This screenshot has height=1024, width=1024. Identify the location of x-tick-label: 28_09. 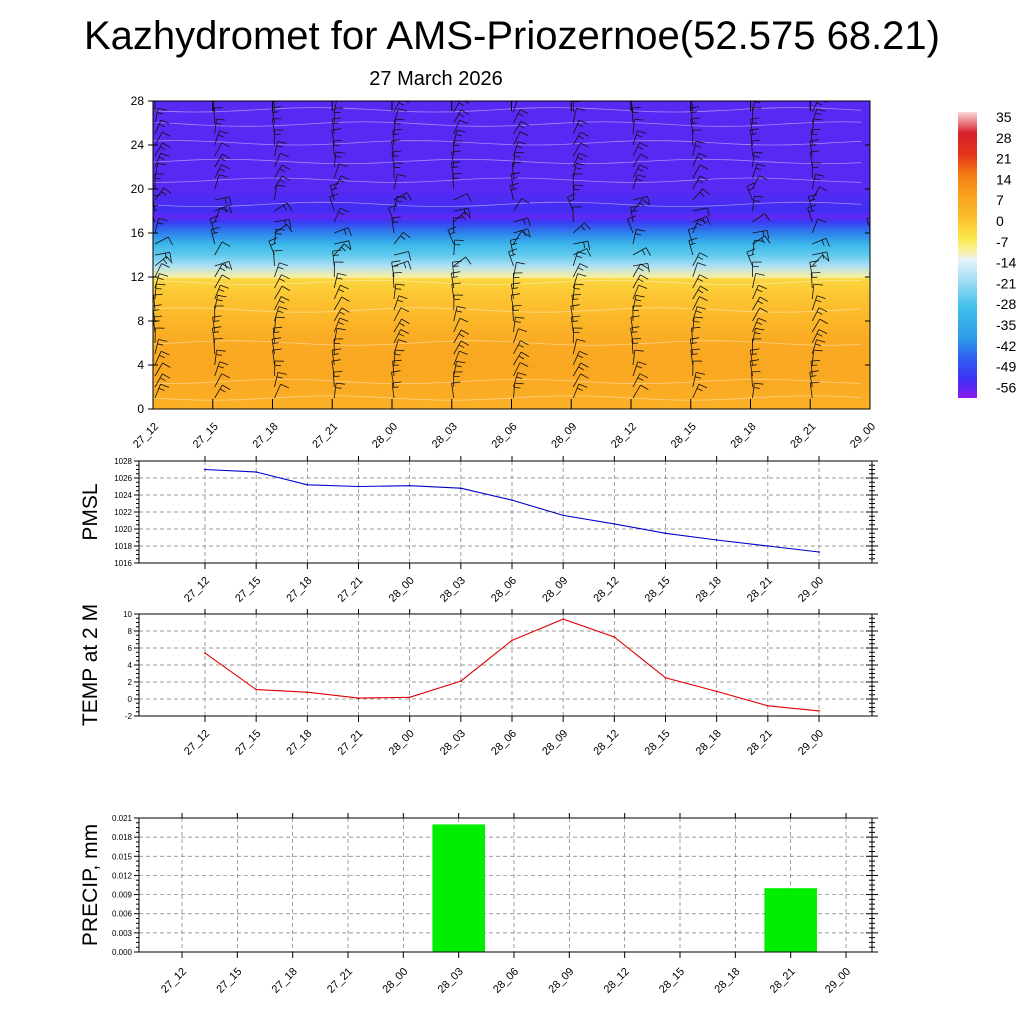
(564, 436).